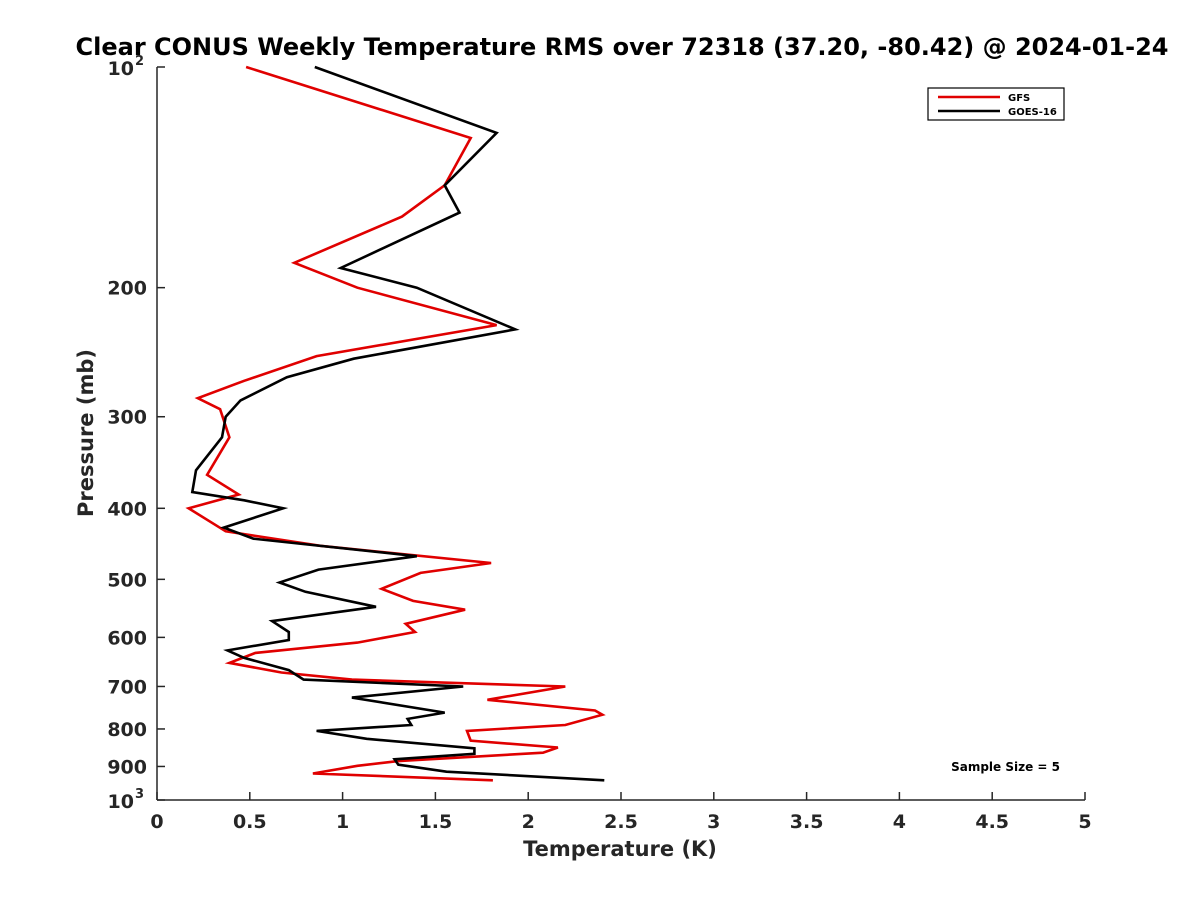  I want to click on y-tick-label: 500, so click(127, 580).